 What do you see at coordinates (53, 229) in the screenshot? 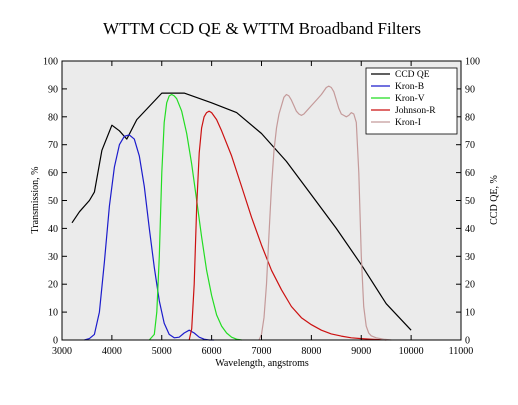
I see `y-tick-label-left: 40` at bounding box center [53, 229].